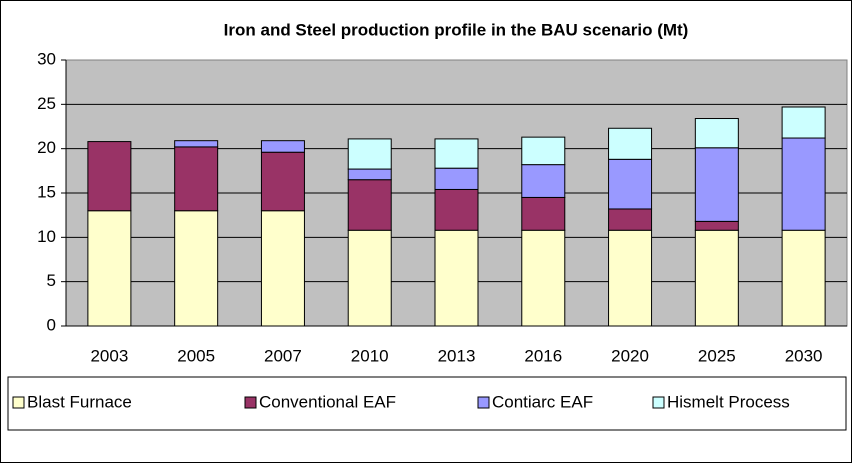 Image resolution: width=852 pixels, height=463 pixels. What do you see at coordinates (283, 355) in the screenshot?
I see `x-tick-label: 2007` at bounding box center [283, 355].